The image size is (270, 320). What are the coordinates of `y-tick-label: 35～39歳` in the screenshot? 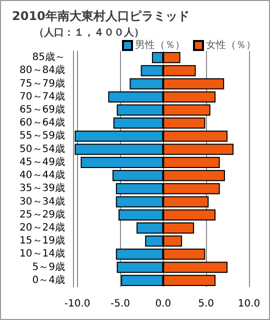 It's located at (42, 188).